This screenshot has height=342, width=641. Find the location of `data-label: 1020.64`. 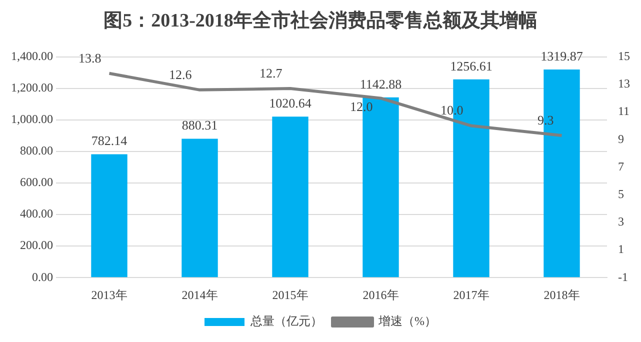

data-label: 1020.64 is located at coordinates (290, 103).